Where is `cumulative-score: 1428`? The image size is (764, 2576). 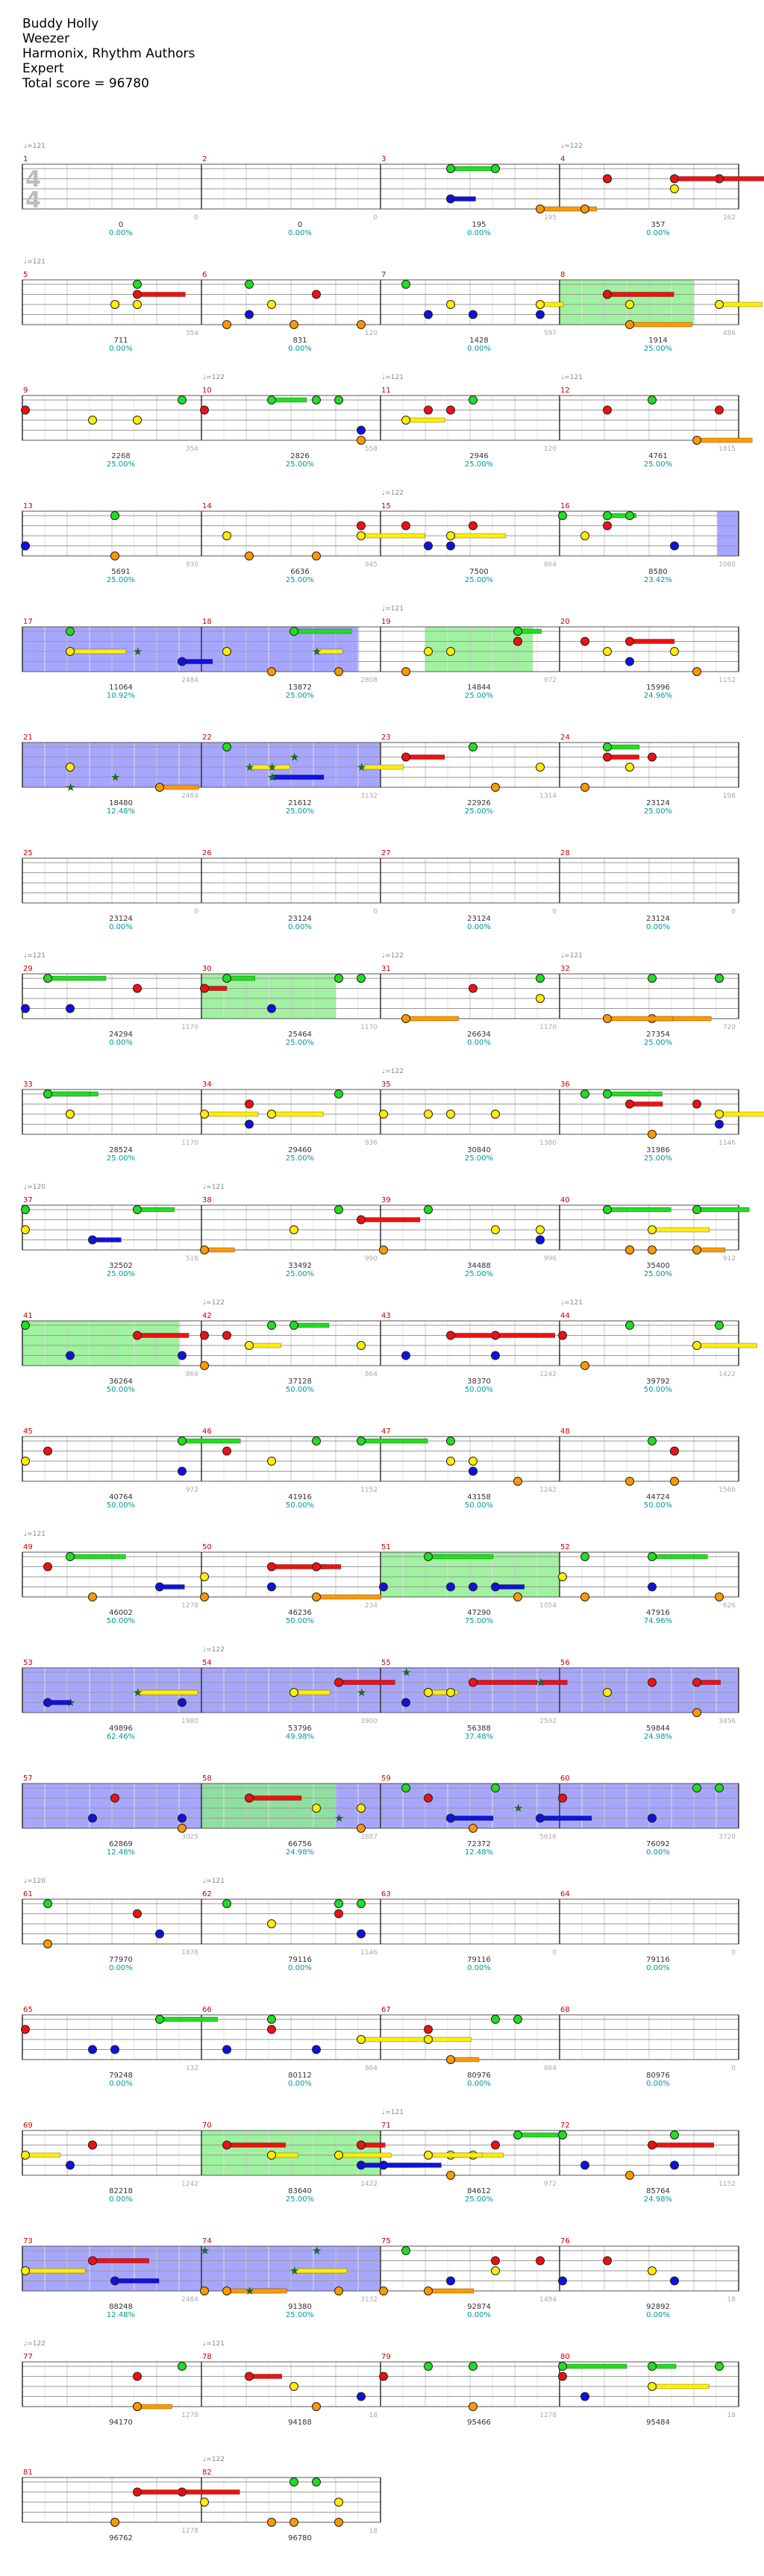 cumulative-score: 1428 is located at coordinates (479, 341).